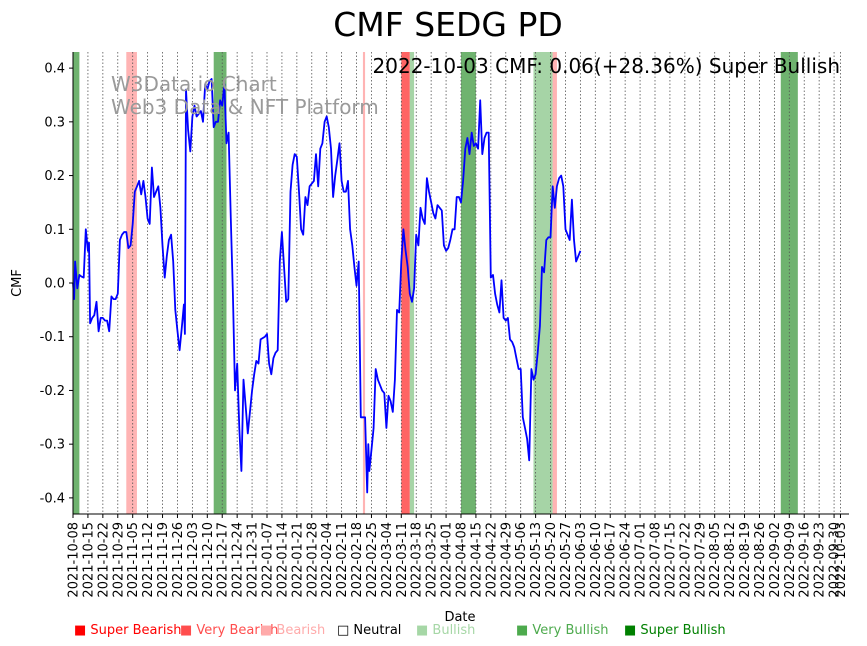 The width and height of the screenshot is (867, 646). Describe the element at coordinates (491, 560) in the screenshot. I see `x-tick-label: 2022-04-22` at that location.